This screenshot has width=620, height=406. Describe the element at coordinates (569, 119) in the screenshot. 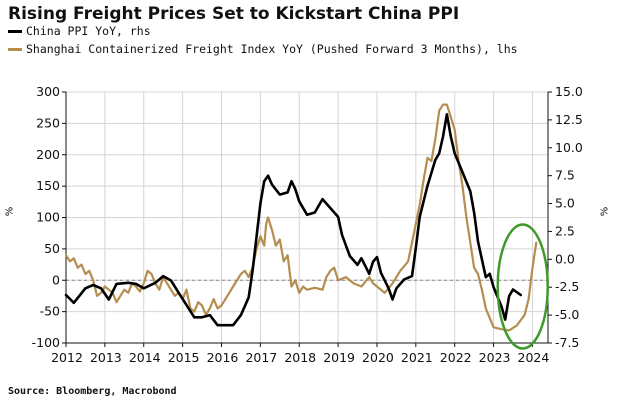

I see `right-tick-label: 12.5` at that location.